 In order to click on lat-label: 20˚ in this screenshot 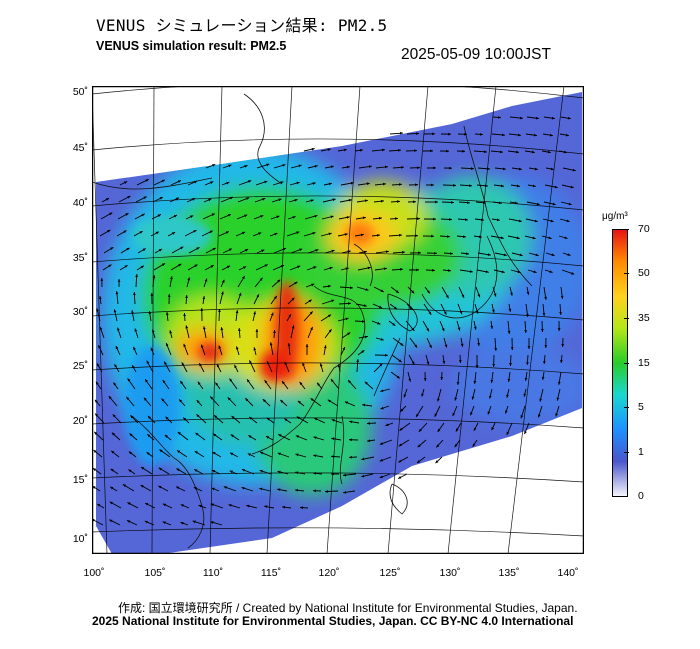, I will do `click(80, 421)`.